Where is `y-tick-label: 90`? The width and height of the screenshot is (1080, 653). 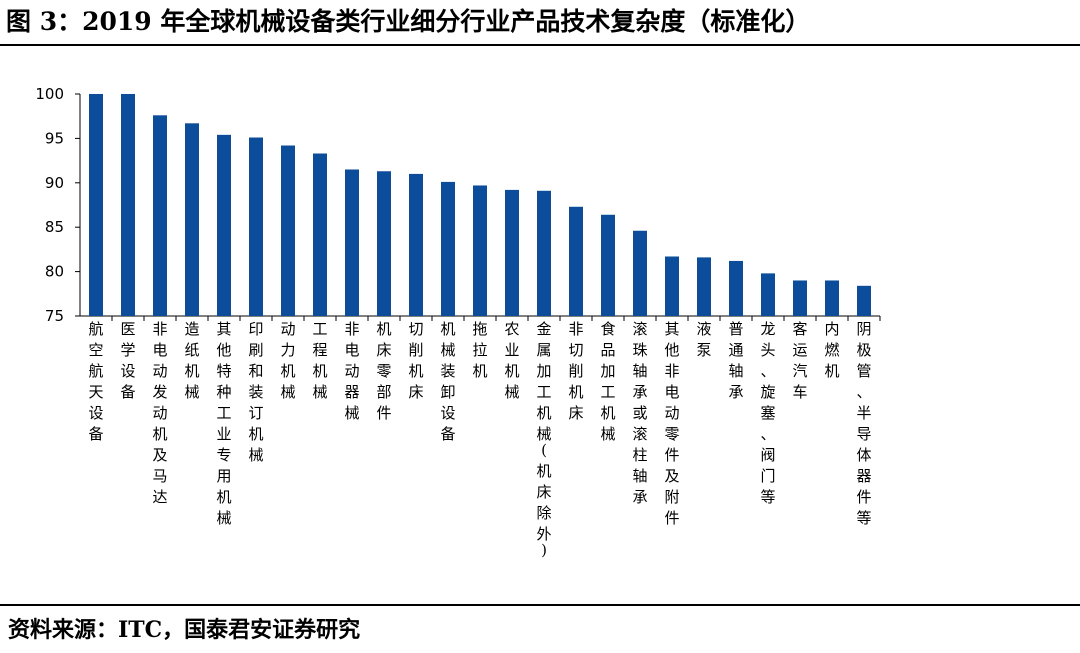
y-tick-label: 90 is located at coordinates (54, 183).